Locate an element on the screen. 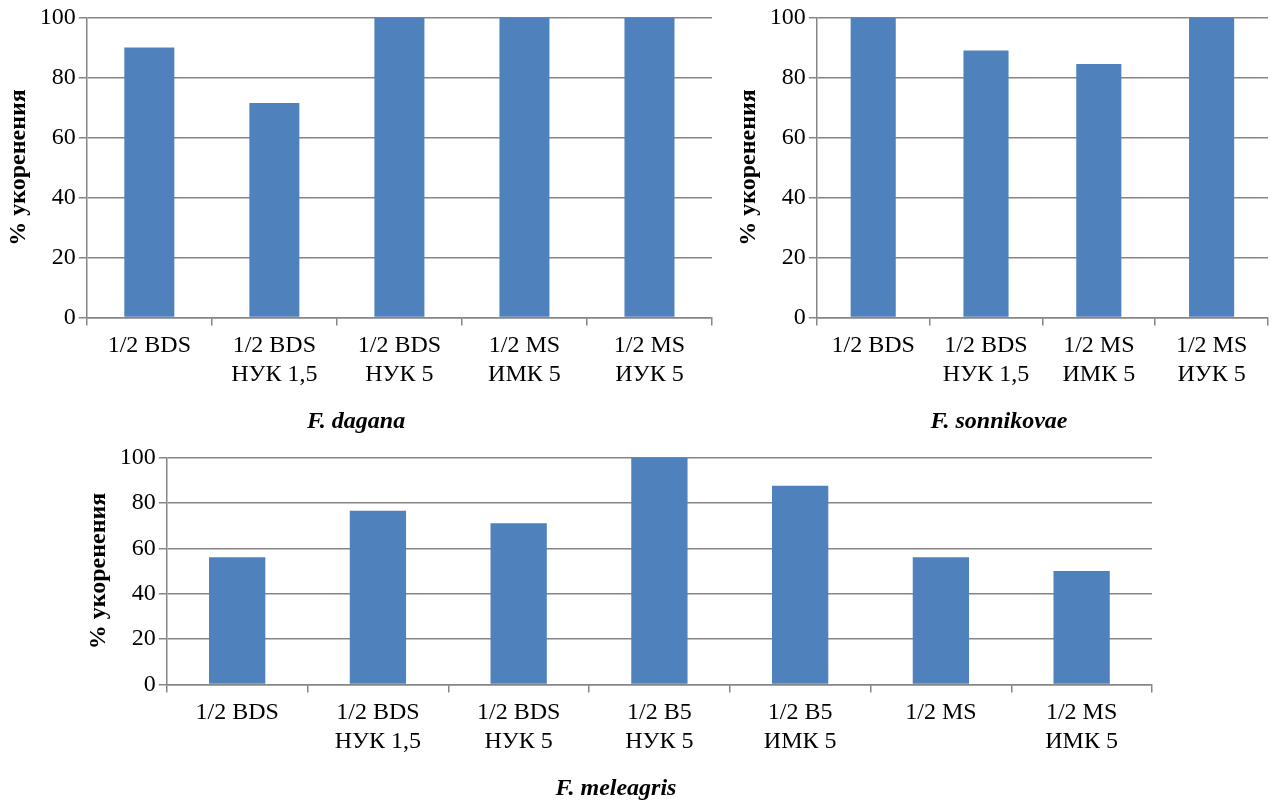 The width and height of the screenshot is (1276, 807). text: F. dagana is located at coordinates (355, 419).